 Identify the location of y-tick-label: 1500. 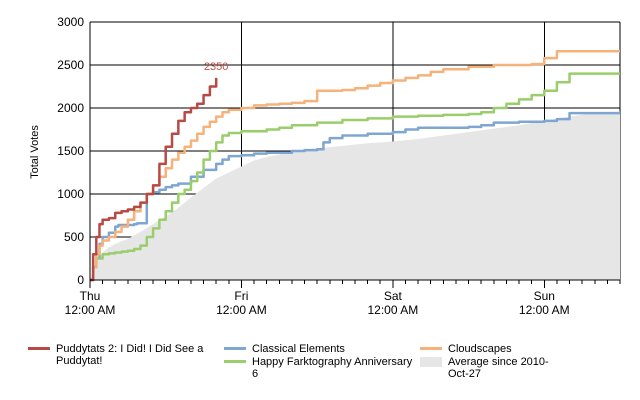
(70, 151).